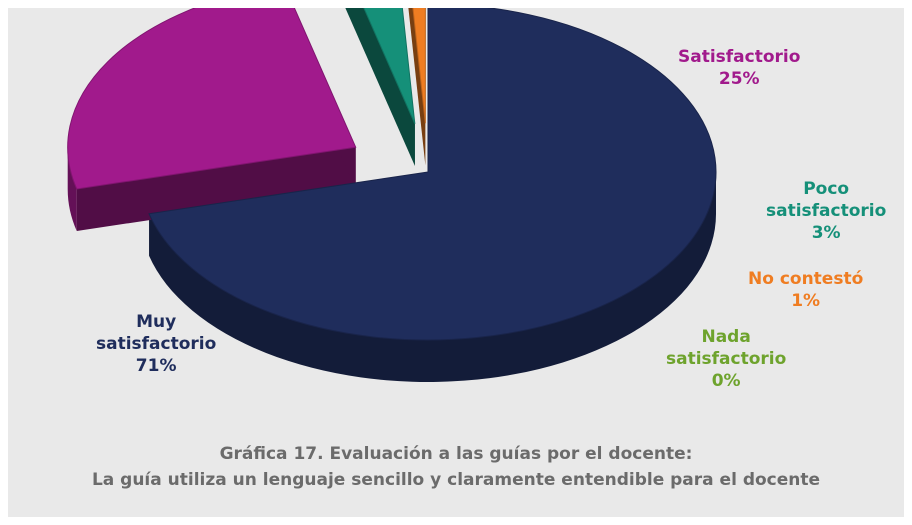 The height and width of the screenshot is (525, 912). I want to click on label-satisfactorio-name: Satisfactorio, so click(739, 57).